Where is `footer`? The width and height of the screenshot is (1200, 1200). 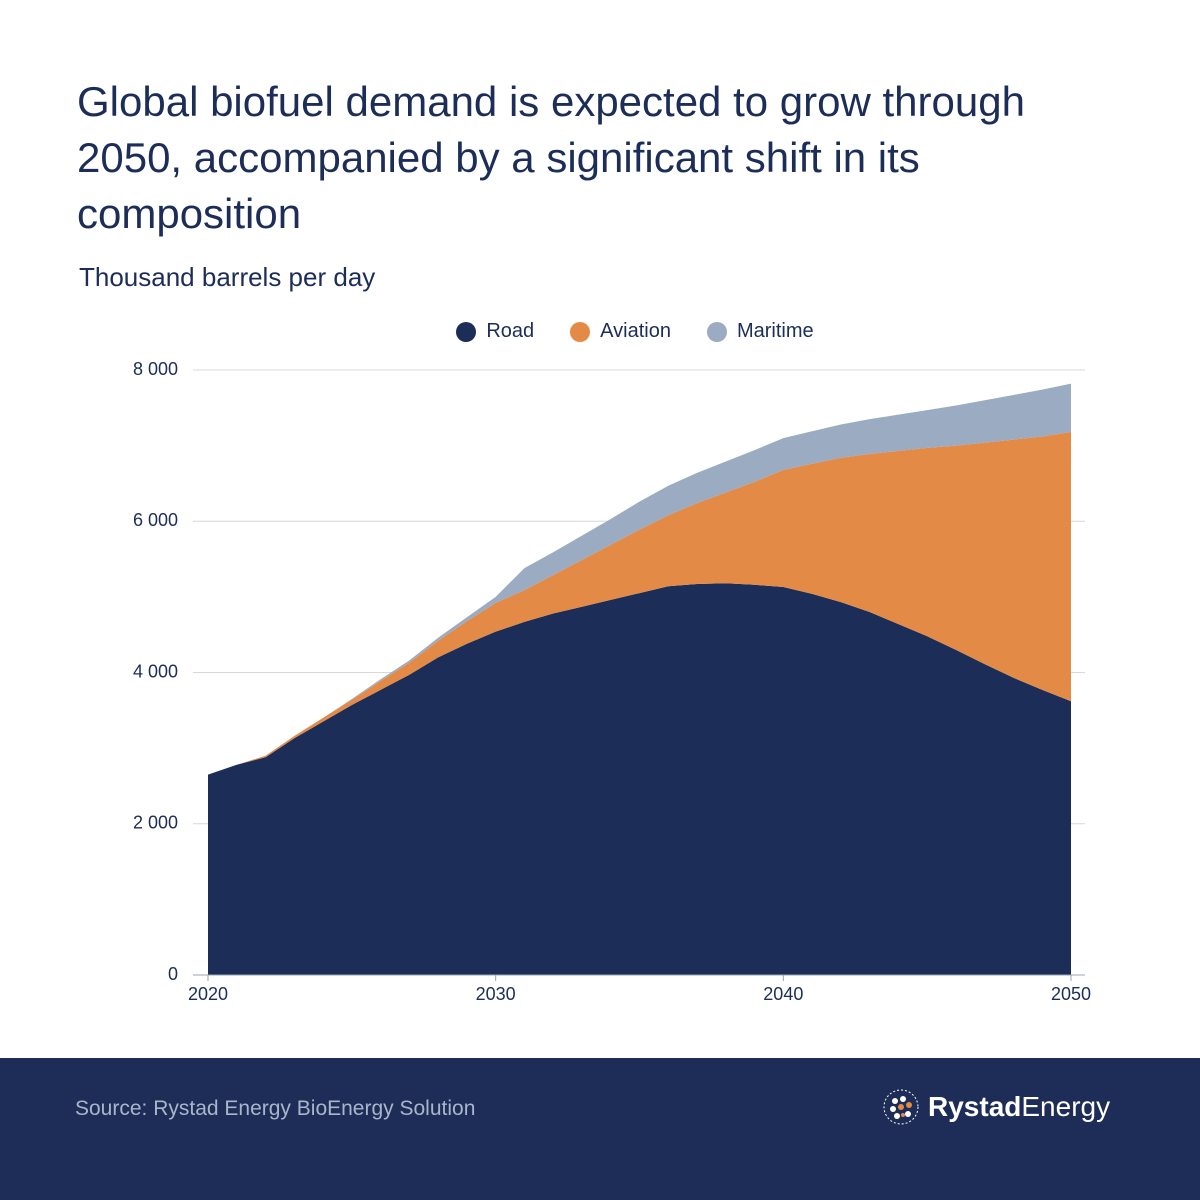
footer is located at coordinates (600, 1129).